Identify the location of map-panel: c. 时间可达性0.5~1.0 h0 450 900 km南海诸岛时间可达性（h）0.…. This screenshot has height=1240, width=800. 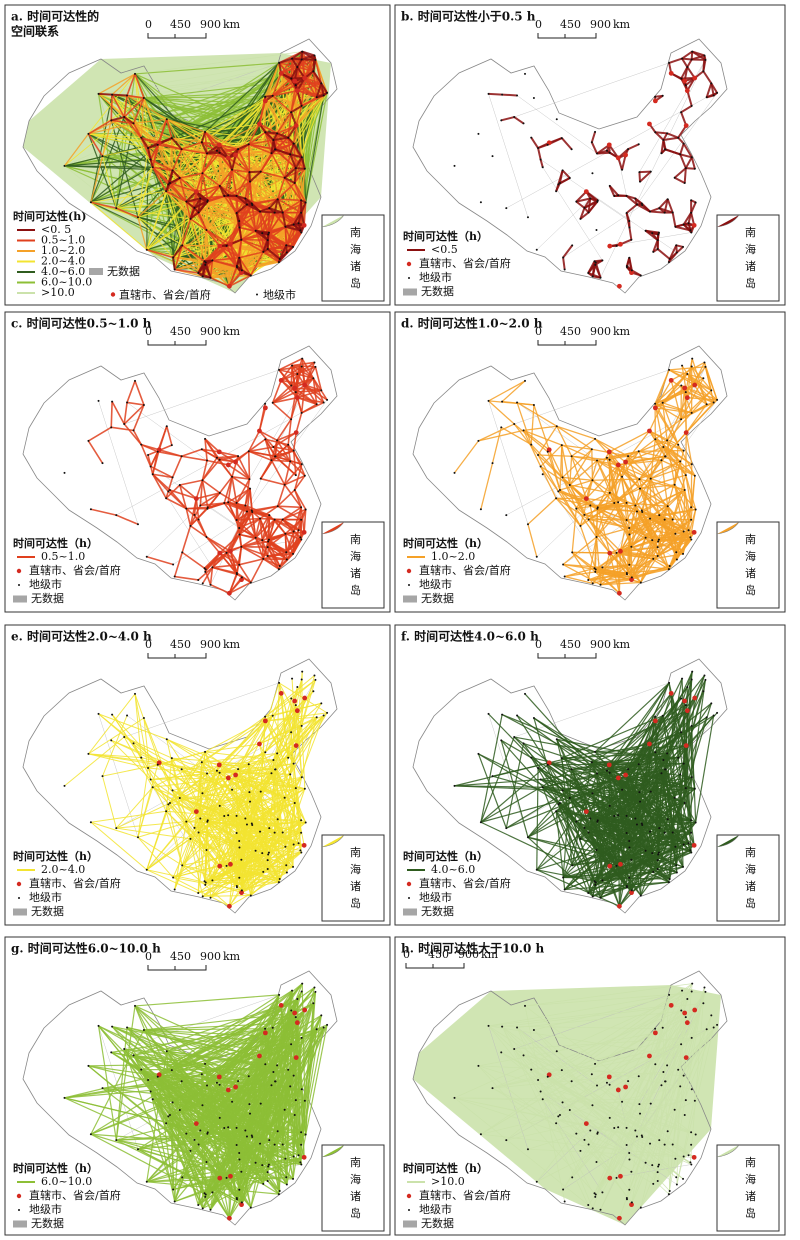
(197, 462).